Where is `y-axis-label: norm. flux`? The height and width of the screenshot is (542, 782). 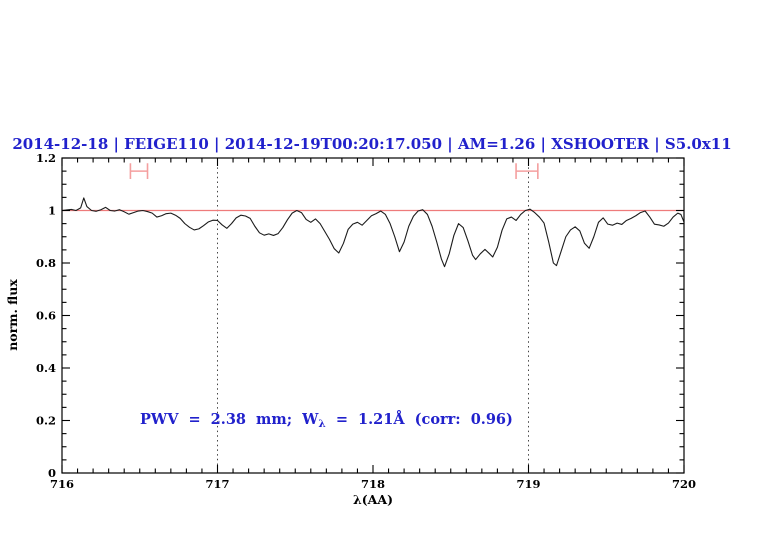 y-axis-label: norm. flux is located at coordinates (12, 315).